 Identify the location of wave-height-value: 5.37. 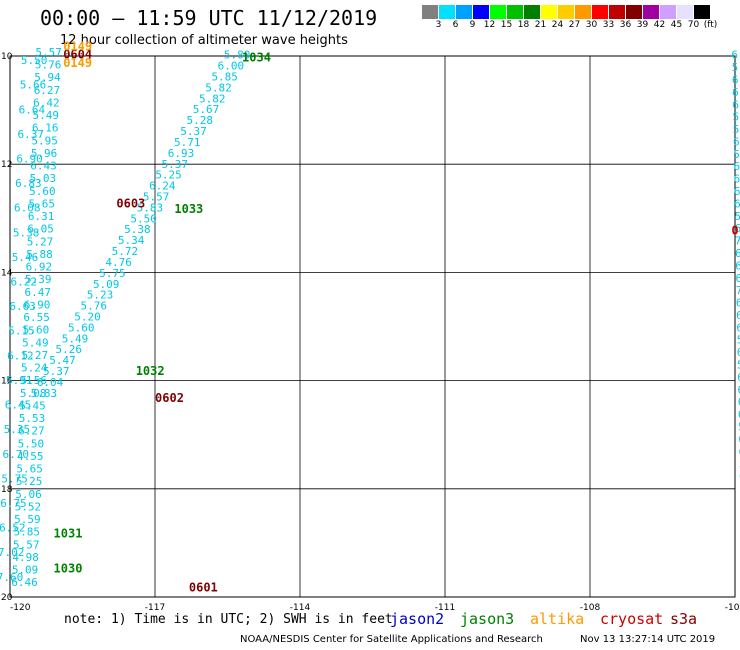
(56, 371).